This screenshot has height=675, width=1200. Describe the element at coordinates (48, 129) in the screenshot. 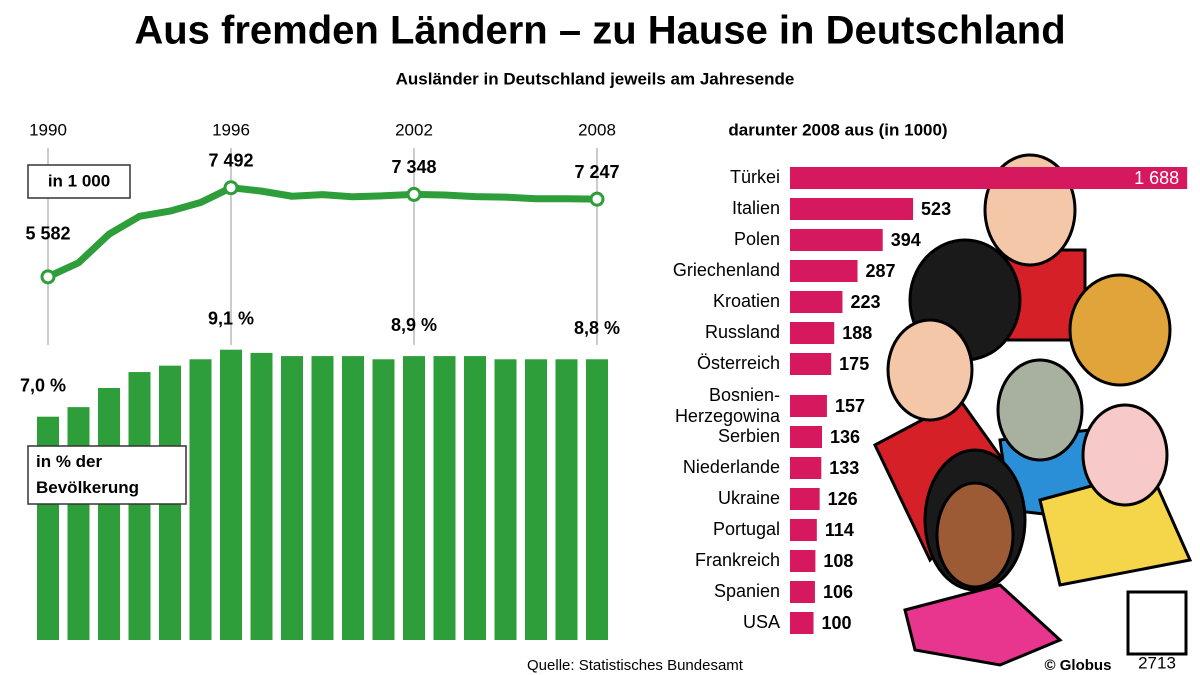

I see `x-tick-label: 1990` at that location.